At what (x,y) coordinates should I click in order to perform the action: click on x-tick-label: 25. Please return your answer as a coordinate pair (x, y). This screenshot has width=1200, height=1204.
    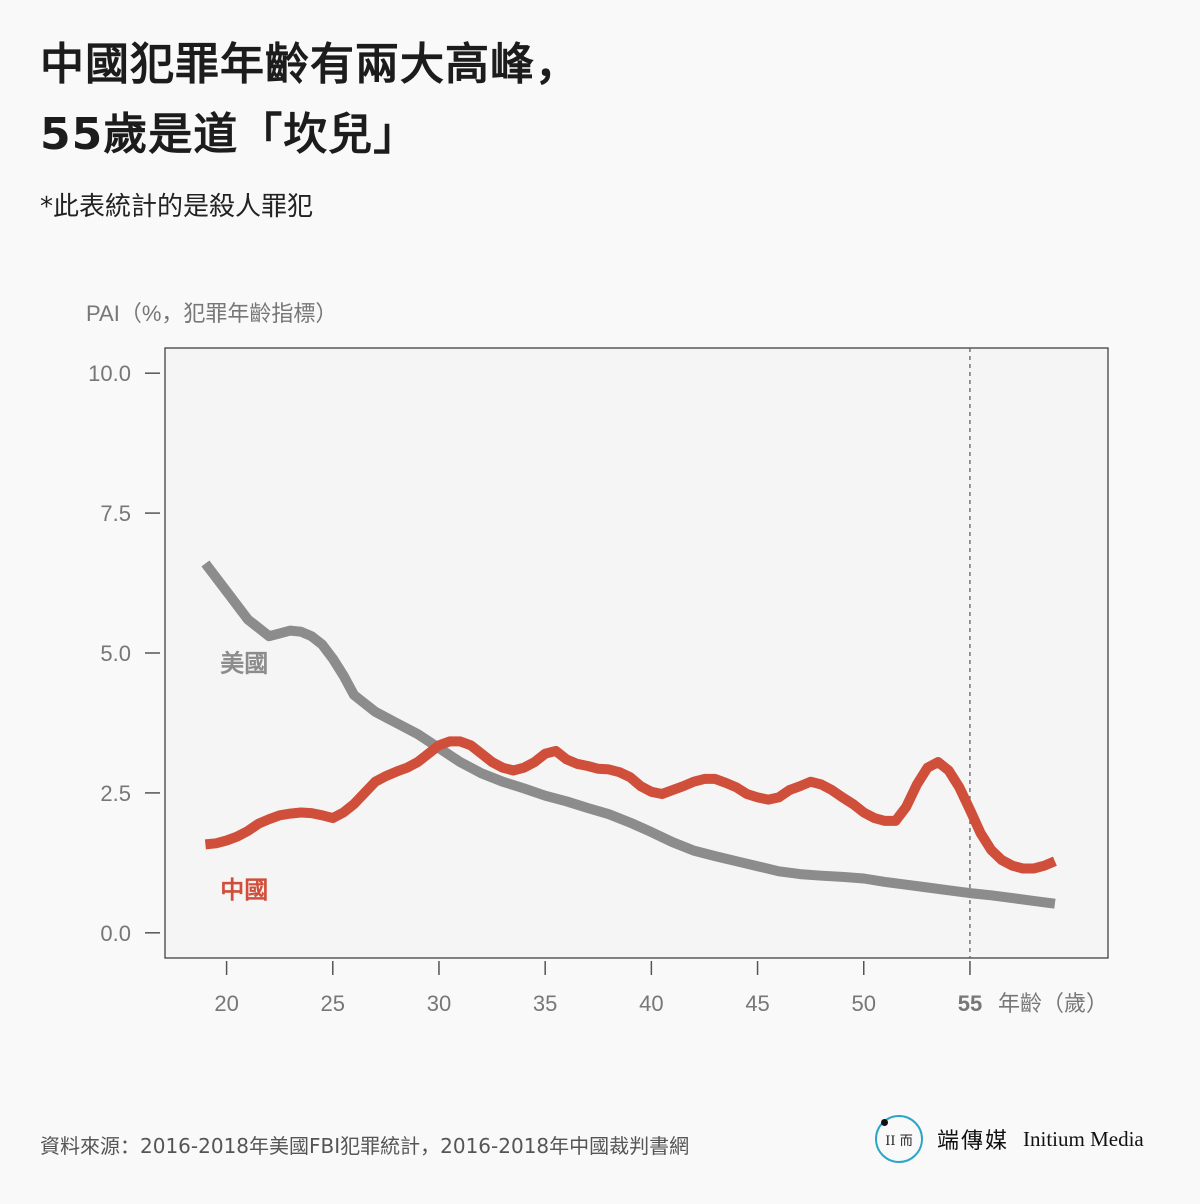
    Looking at the image, I should click on (333, 1003).